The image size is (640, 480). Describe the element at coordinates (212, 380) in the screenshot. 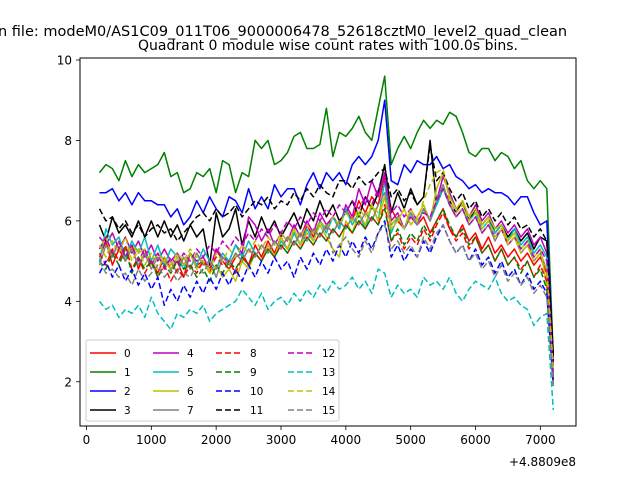

I see `legend-box` at that location.